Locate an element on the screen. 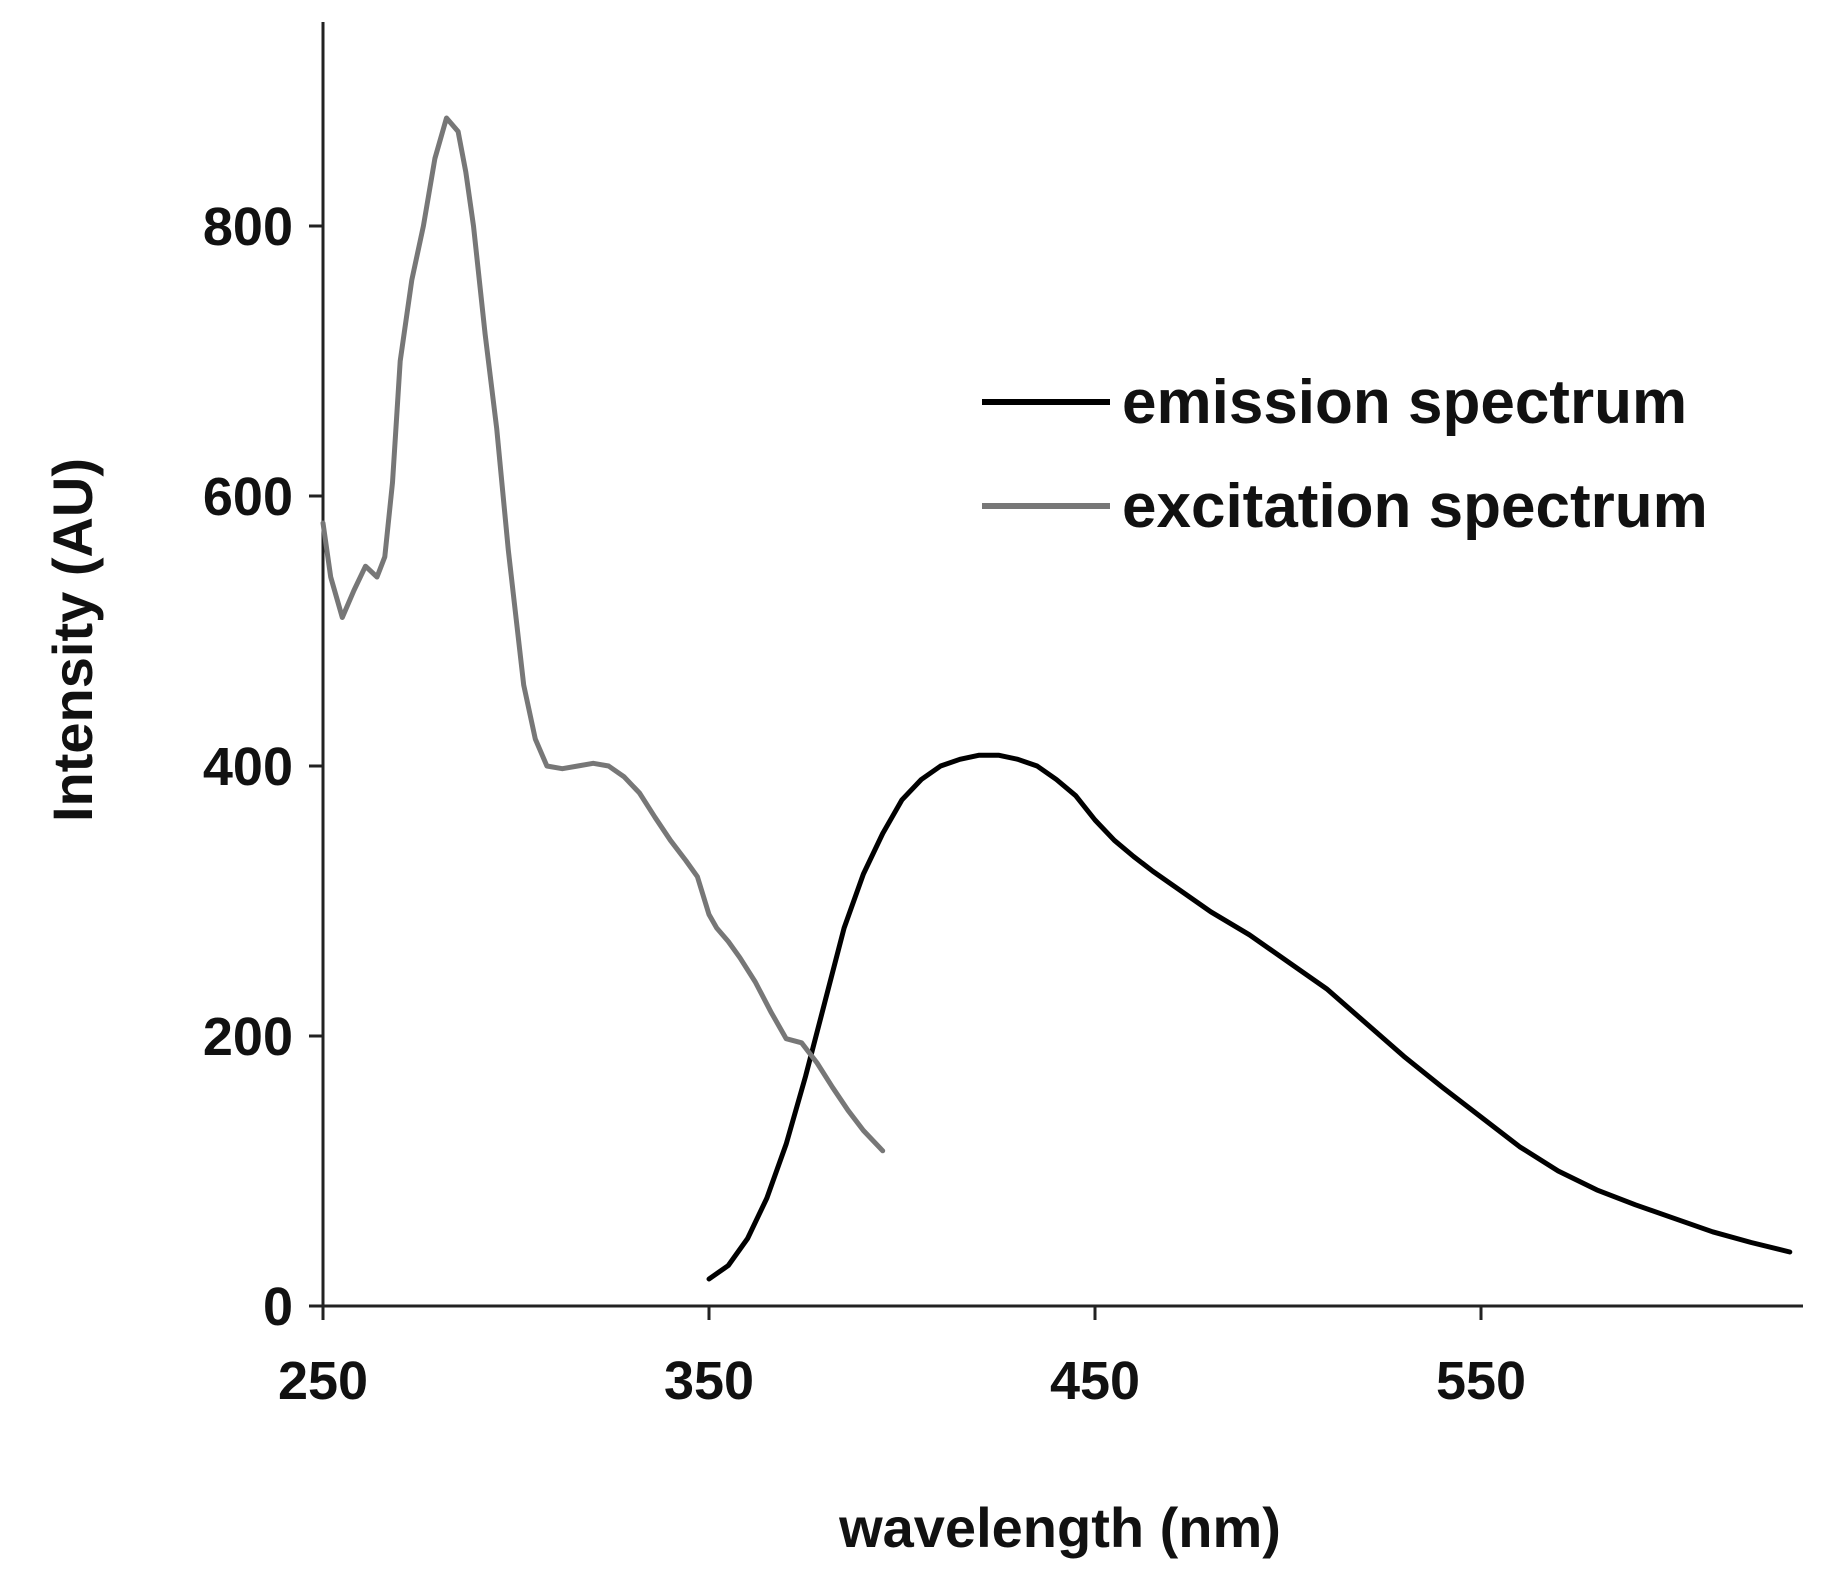  y-tick-label-600: 600 is located at coordinates (248, 497).